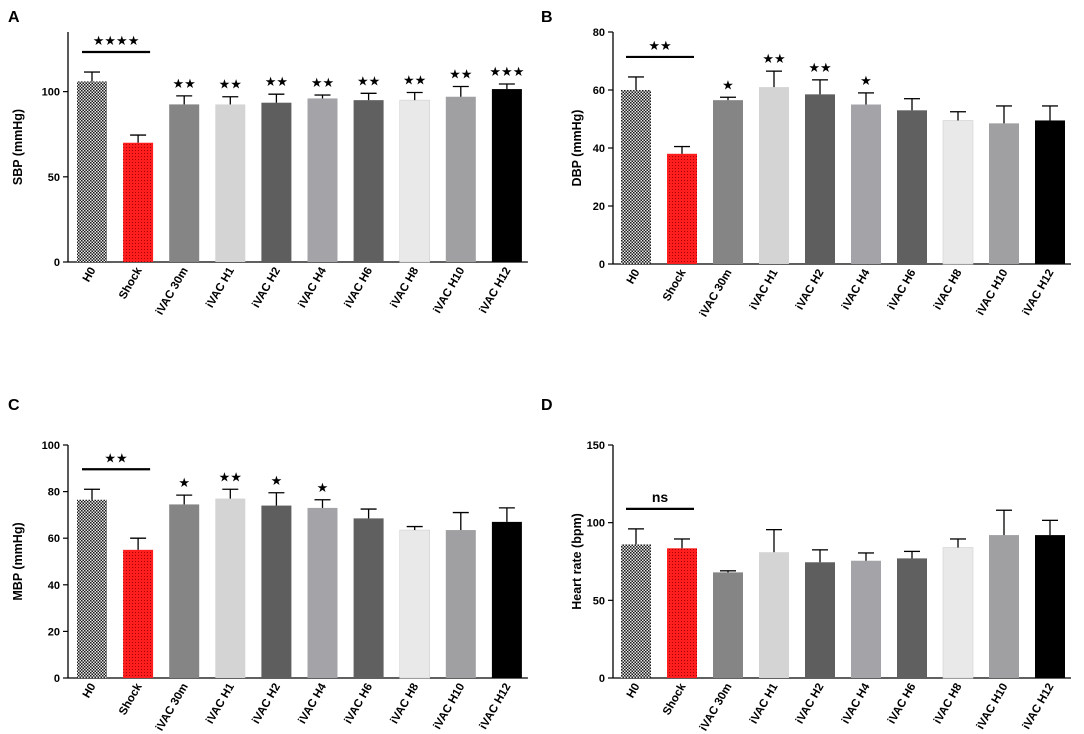 The width and height of the screenshot is (1084, 734). What do you see at coordinates (547, 17) in the screenshot?
I see `panel-letter: B` at bounding box center [547, 17].